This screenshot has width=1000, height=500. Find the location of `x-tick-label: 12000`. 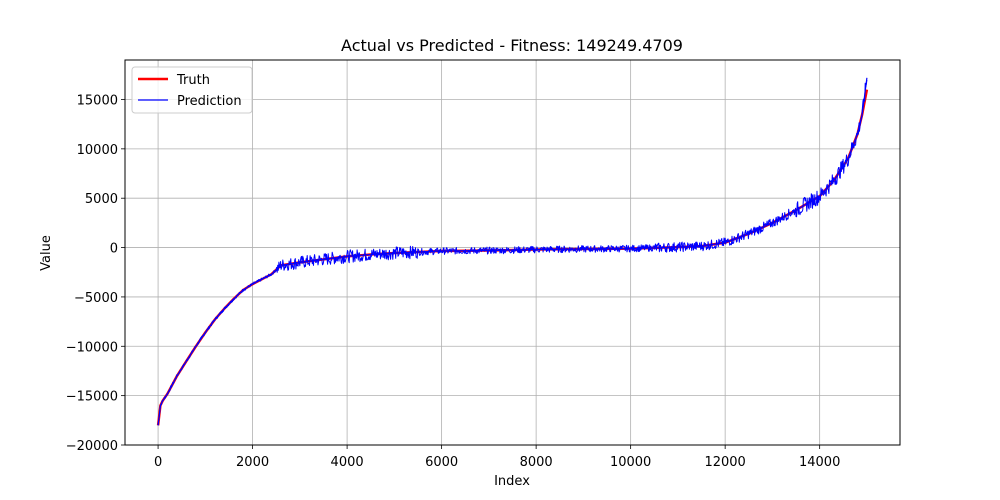

x-tick-label: 12000 is located at coordinates (724, 462).